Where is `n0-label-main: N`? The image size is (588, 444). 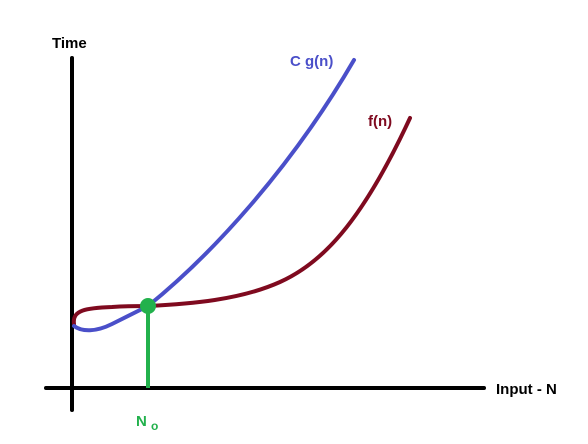 n0-label-main: N is located at coordinates (141, 421).